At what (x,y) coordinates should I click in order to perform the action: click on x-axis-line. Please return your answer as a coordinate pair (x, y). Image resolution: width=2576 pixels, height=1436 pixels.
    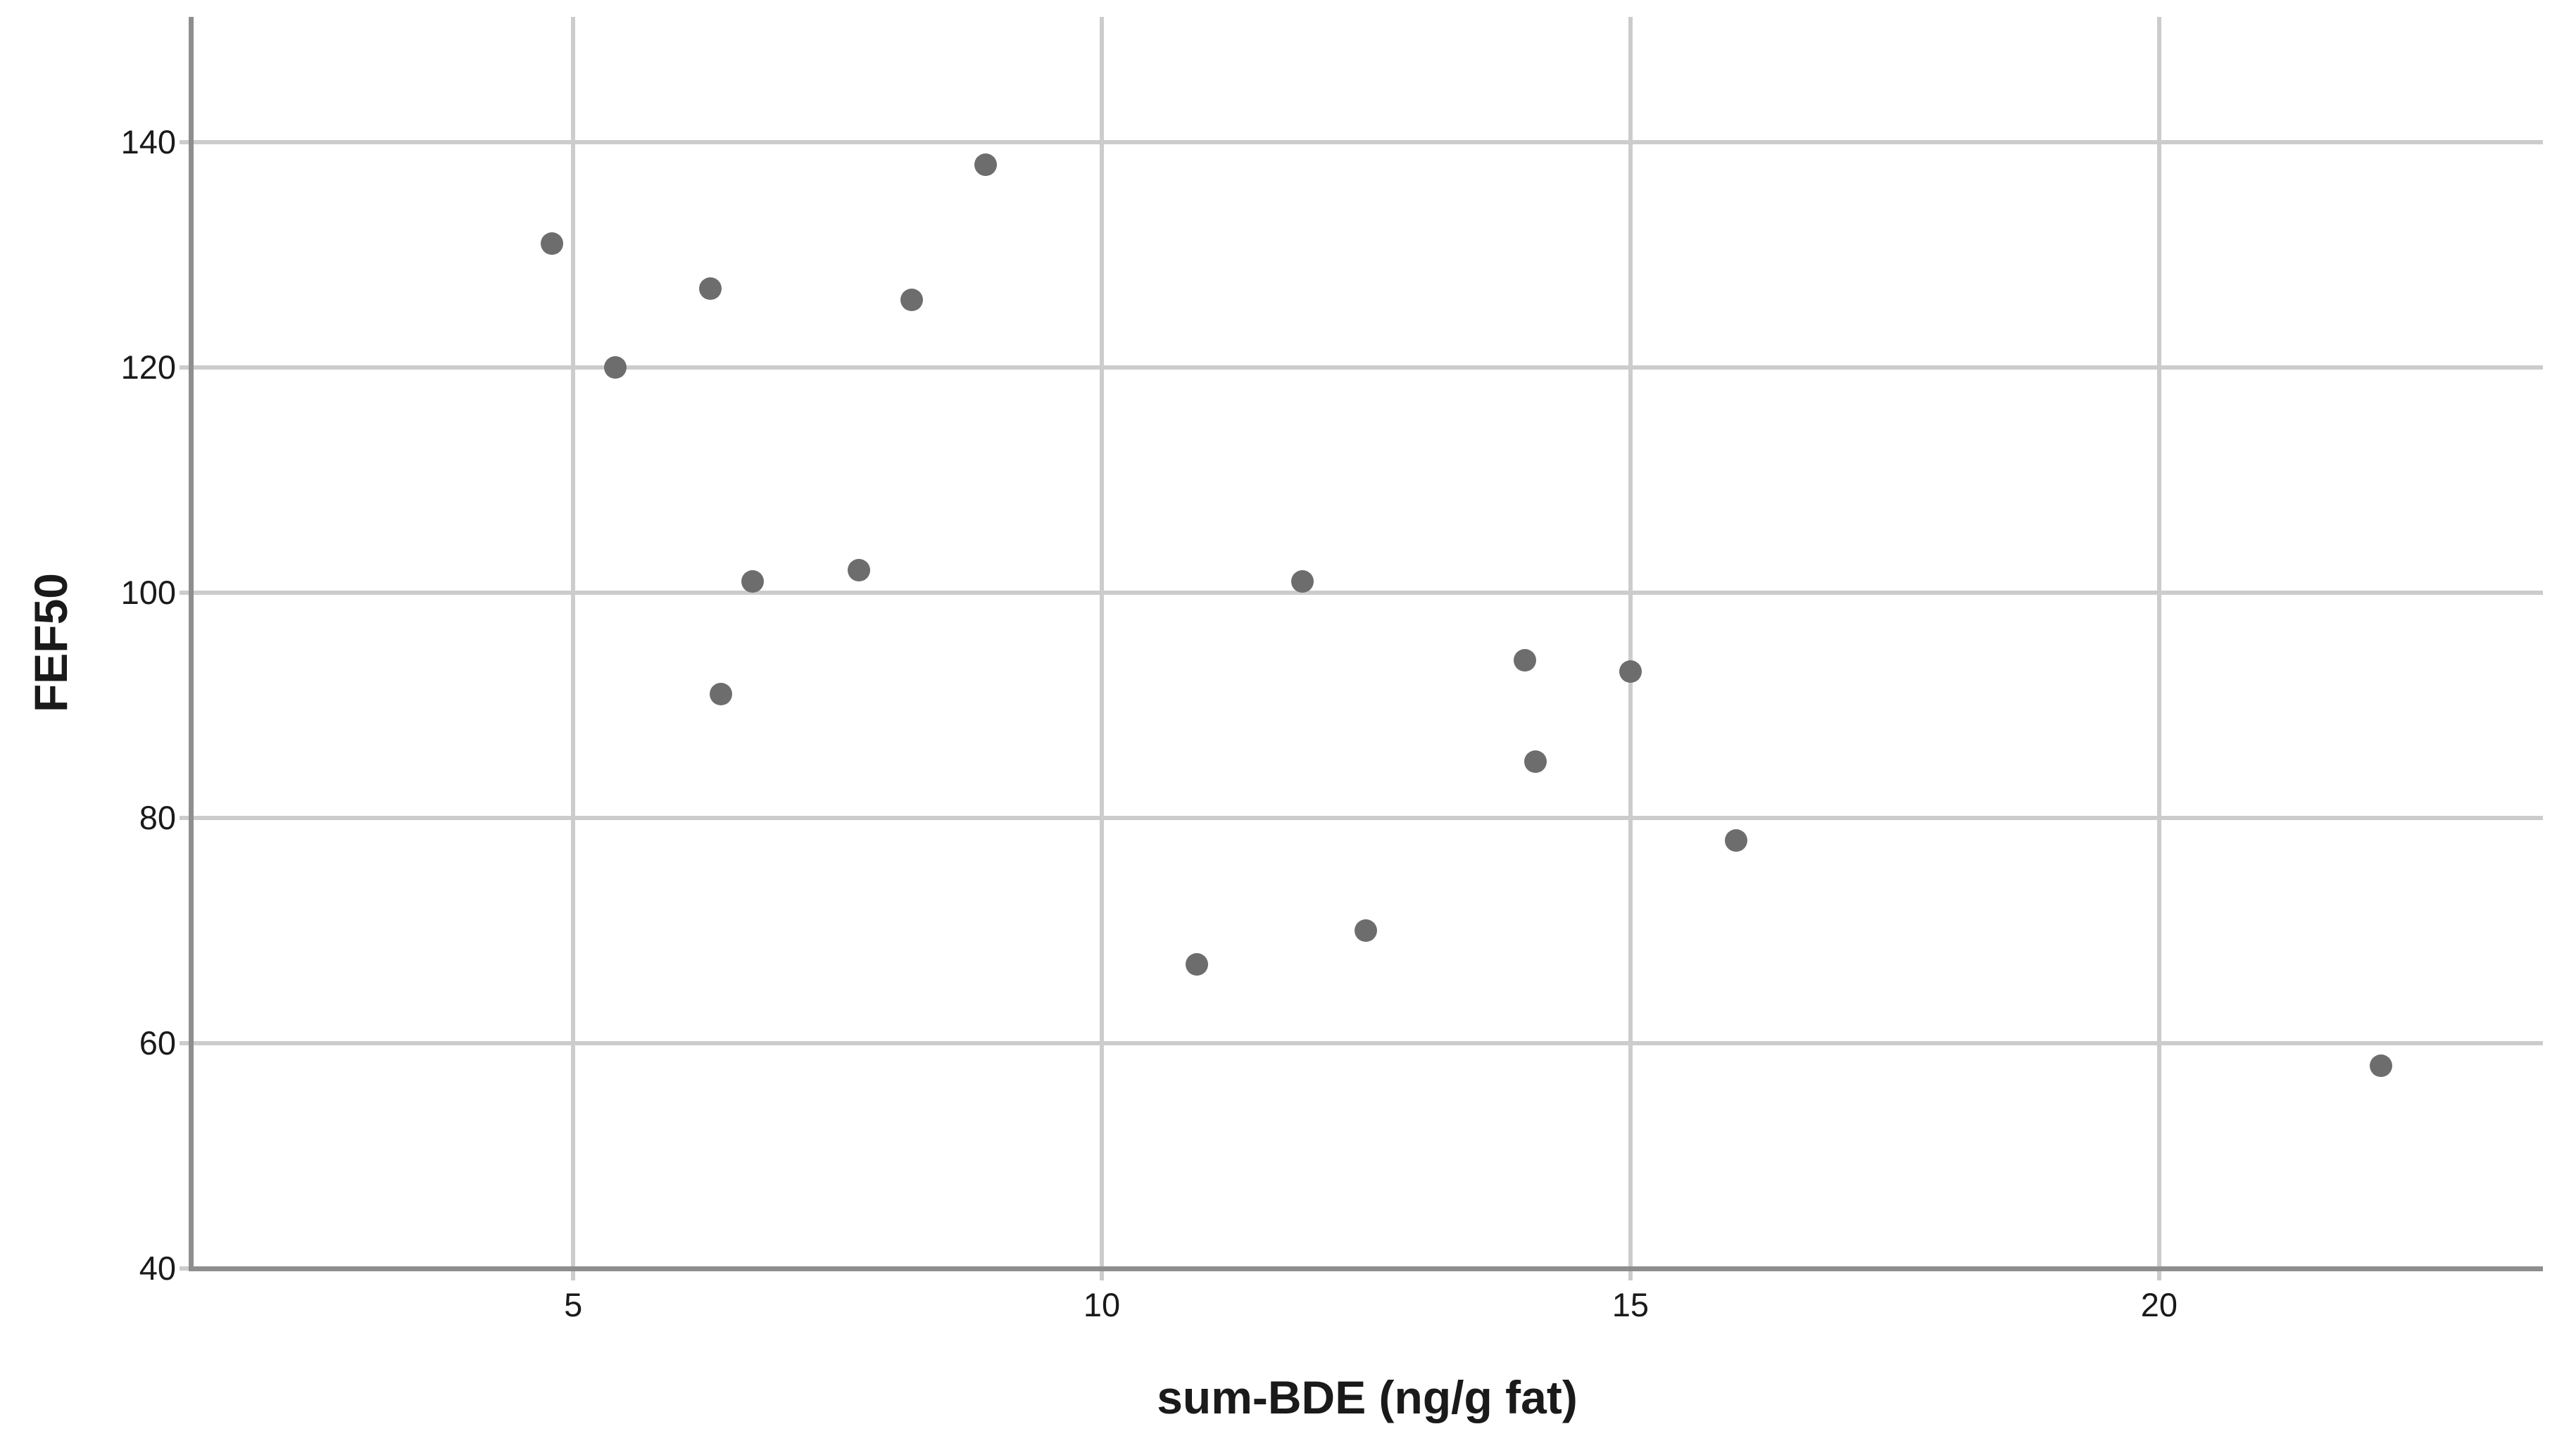
    Looking at the image, I should click on (1366, 1269).